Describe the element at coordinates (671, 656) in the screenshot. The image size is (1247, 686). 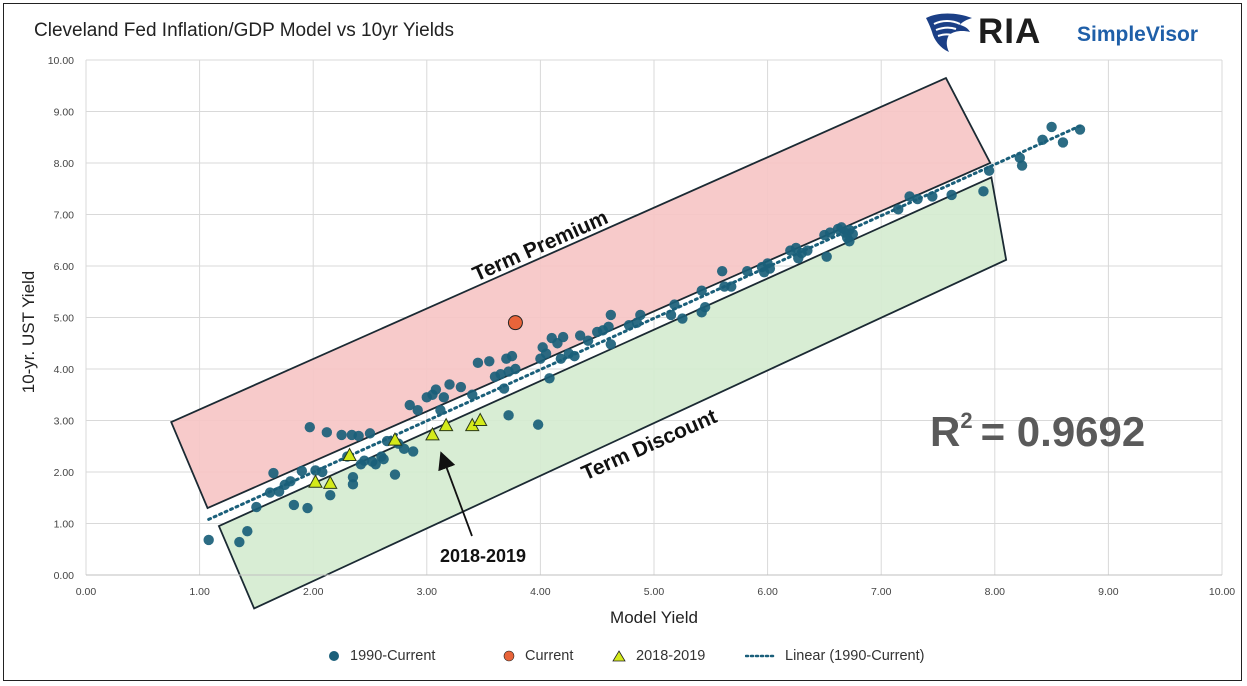
I see `legend-label: 2018-2019` at that location.